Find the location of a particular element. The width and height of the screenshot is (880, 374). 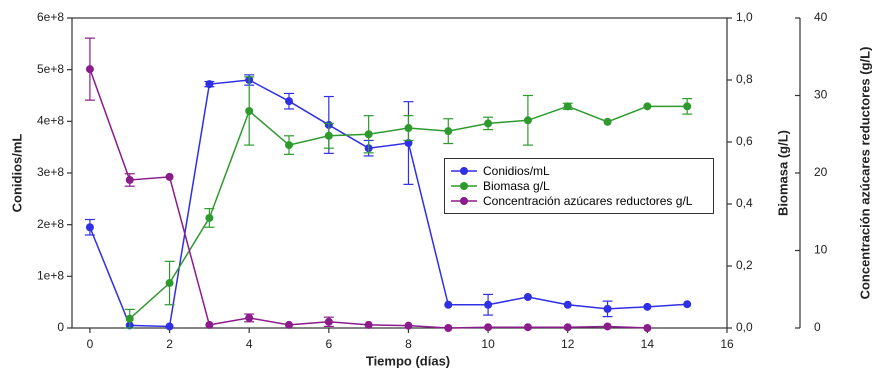

legend-label: Concentración azúcares reductores g/L is located at coordinates (588, 201).